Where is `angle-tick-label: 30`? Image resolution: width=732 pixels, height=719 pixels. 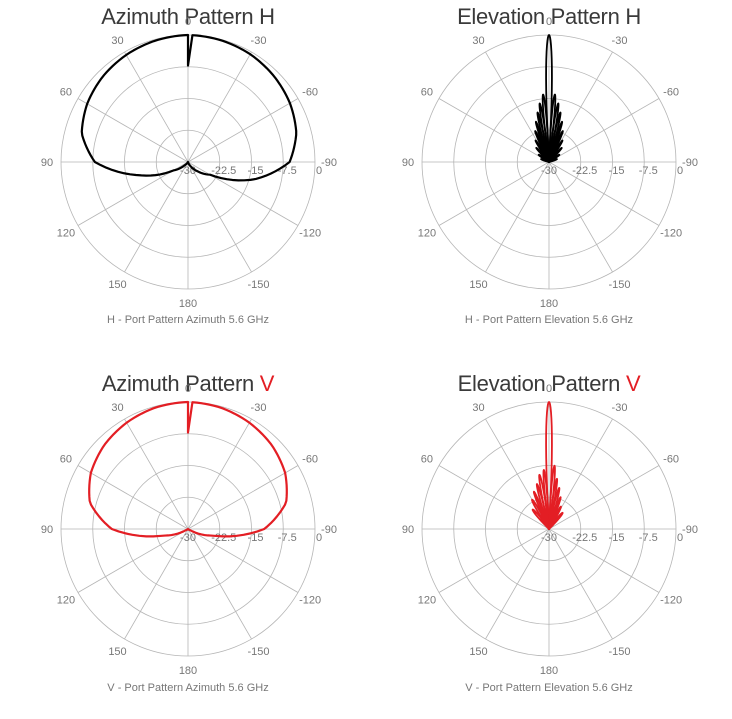 angle-tick-label: 30 is located at coordinates (117, 41).